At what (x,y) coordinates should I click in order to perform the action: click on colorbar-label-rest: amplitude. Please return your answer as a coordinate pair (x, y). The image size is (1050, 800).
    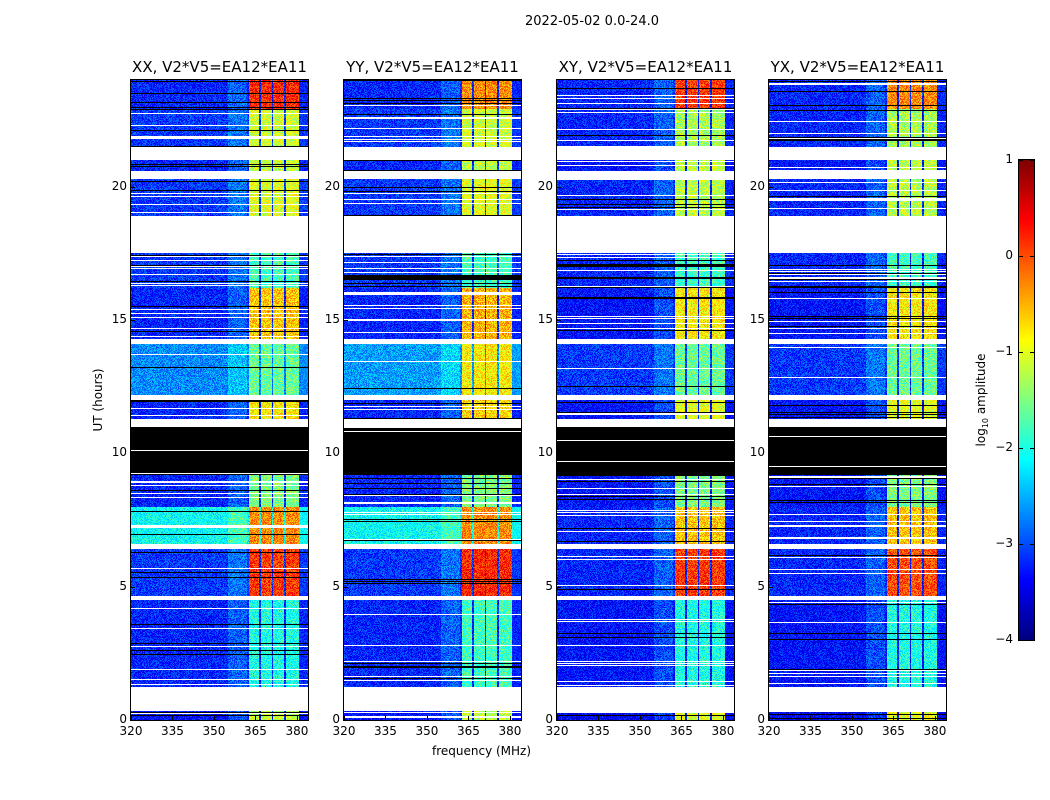
    Looking at the image, I should click on (980, 385).